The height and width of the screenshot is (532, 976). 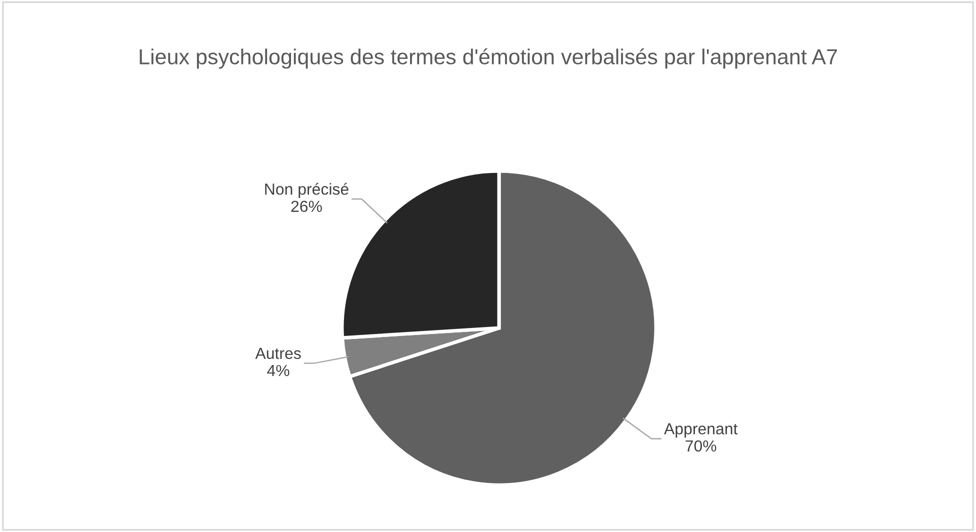 I want to click on data-label: 70%, so click(x=701, y=446).